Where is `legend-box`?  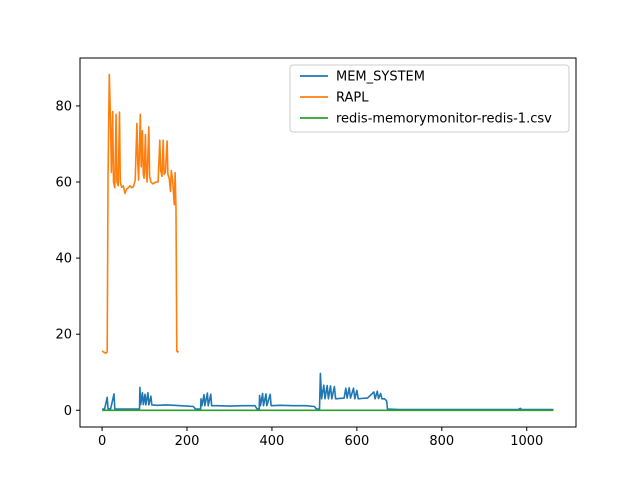 legend-box is located at coordinates (429, 98).